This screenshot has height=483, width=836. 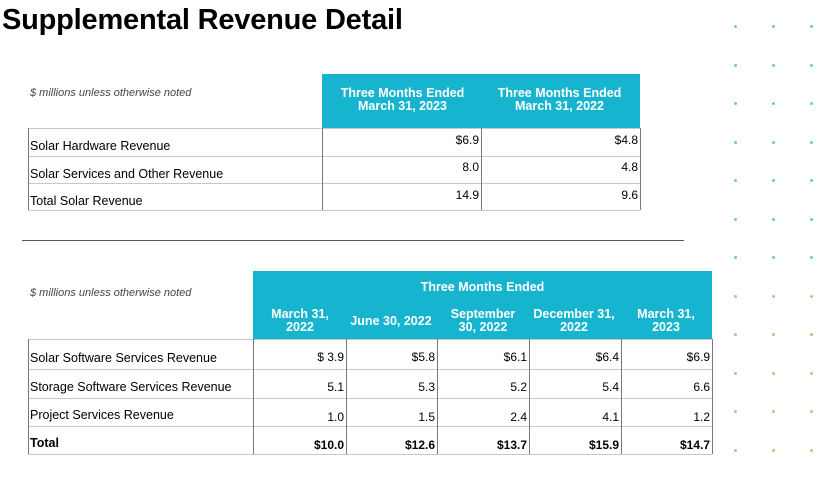 I want to click on table-cell-total: $15.9, so click(x=603, y=445).